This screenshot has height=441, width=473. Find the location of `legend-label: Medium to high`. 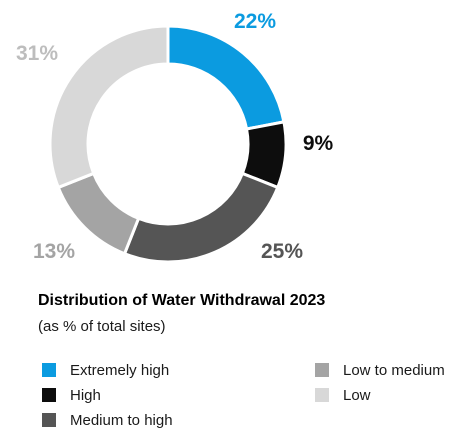

legend-label: Medium to high is located at coordinates (121, 420).